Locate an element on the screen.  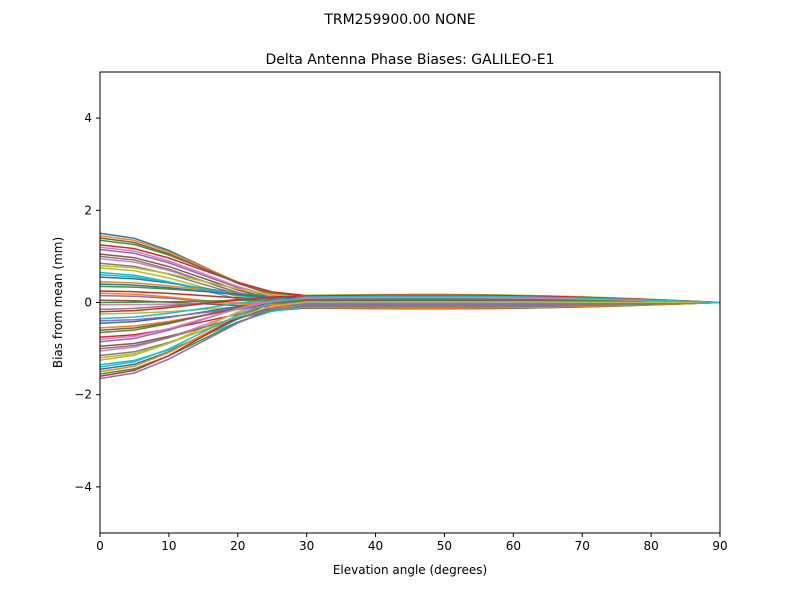
chart-suptitle: TRM259900.00 NONE is located at coordinates (399, 20).